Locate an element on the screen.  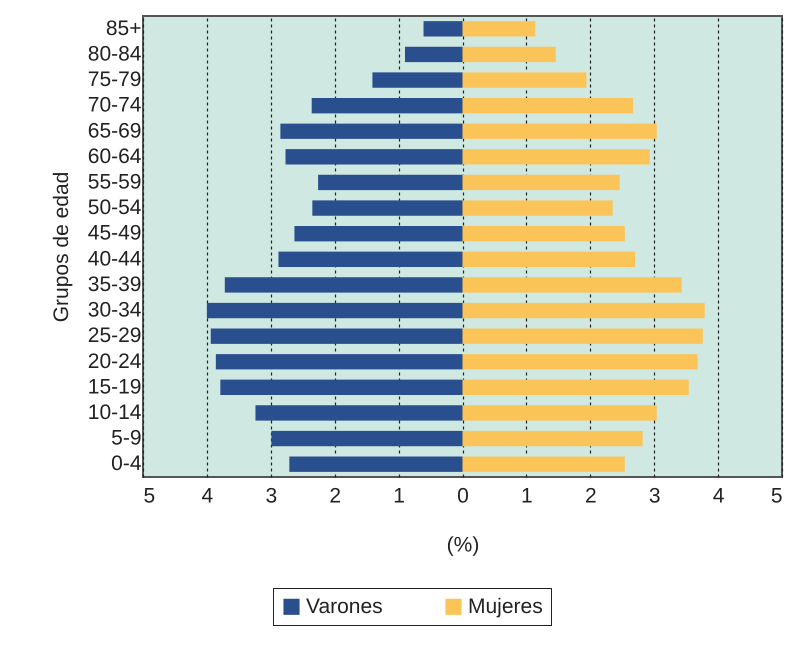
y-tick-label: 30-34 is located at coordinates (115, 310).